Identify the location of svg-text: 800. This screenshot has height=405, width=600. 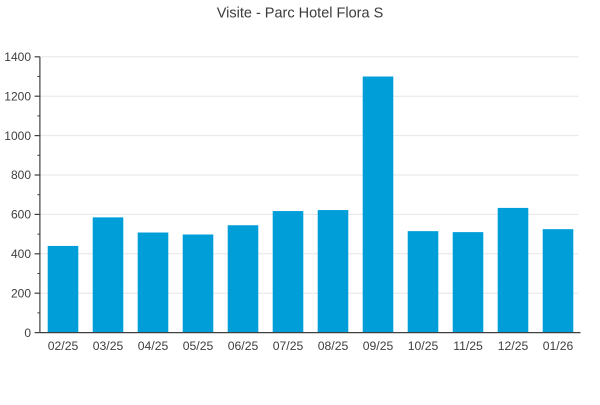
(21, 175).